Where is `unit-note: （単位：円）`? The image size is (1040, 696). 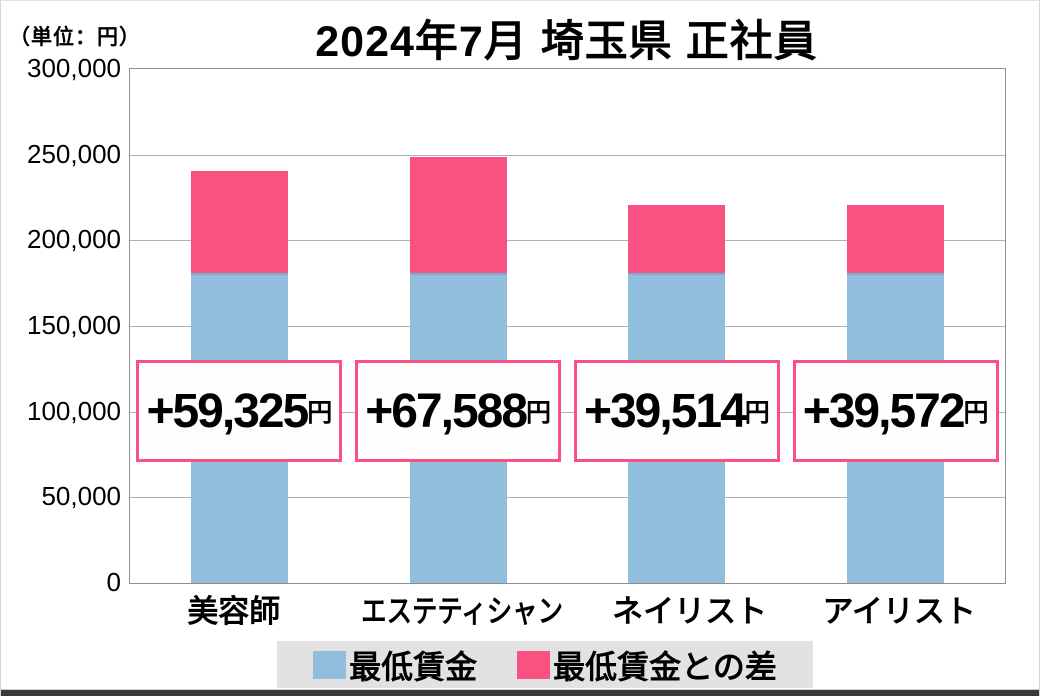
unit-note: （単位：円） is located at coordinates (75, 37).